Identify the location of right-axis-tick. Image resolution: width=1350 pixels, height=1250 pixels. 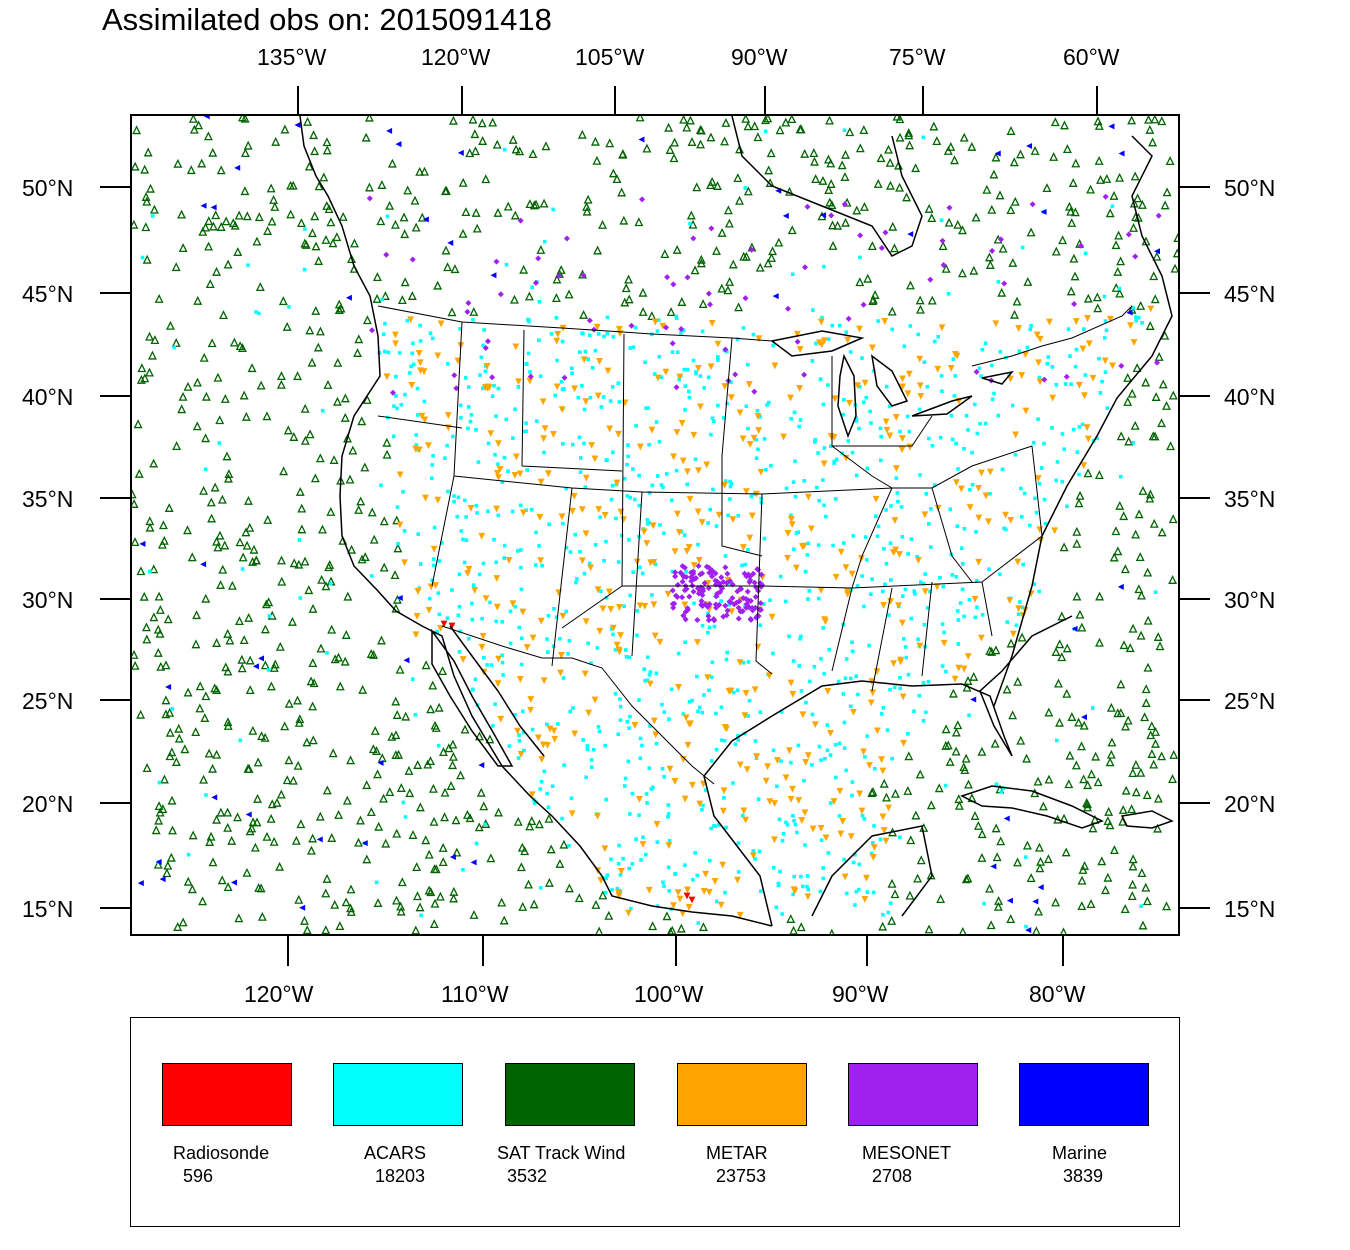
(1195, 700).